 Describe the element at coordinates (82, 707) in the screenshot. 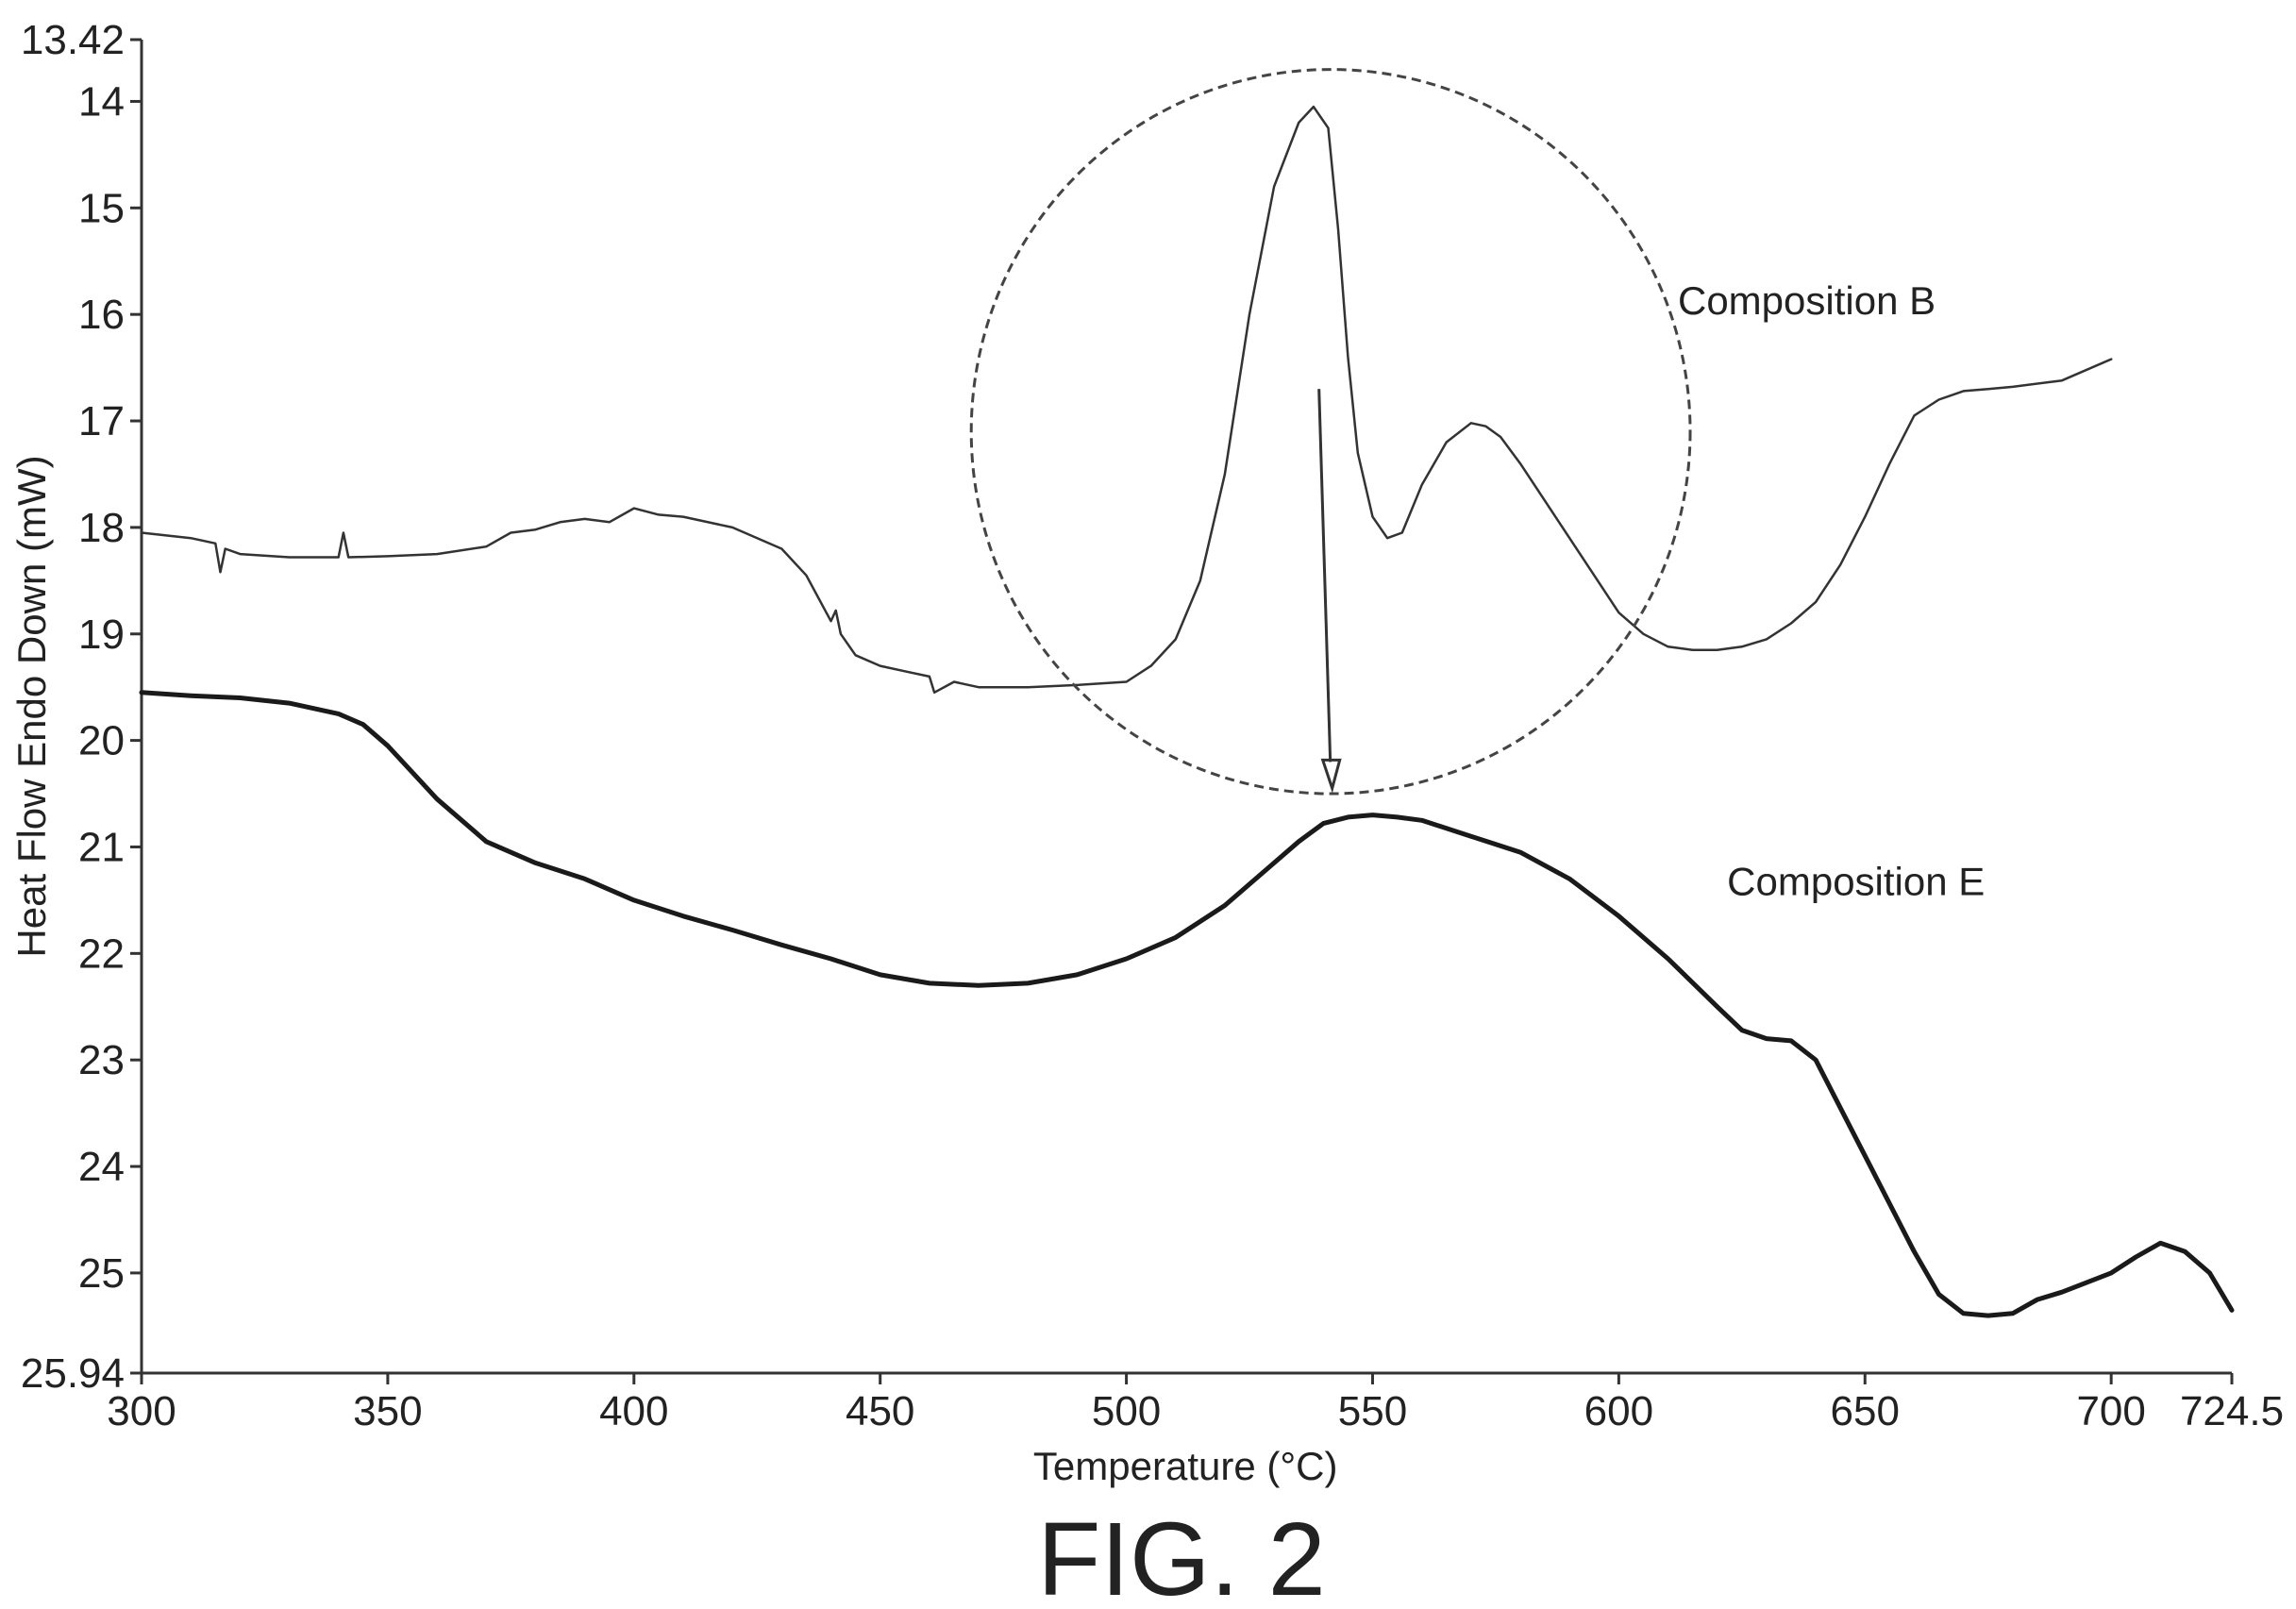

I see `y-ticks: 13.42 14 15 16 17 18 19 20 21 22 23 24 25 25.94` at that location.